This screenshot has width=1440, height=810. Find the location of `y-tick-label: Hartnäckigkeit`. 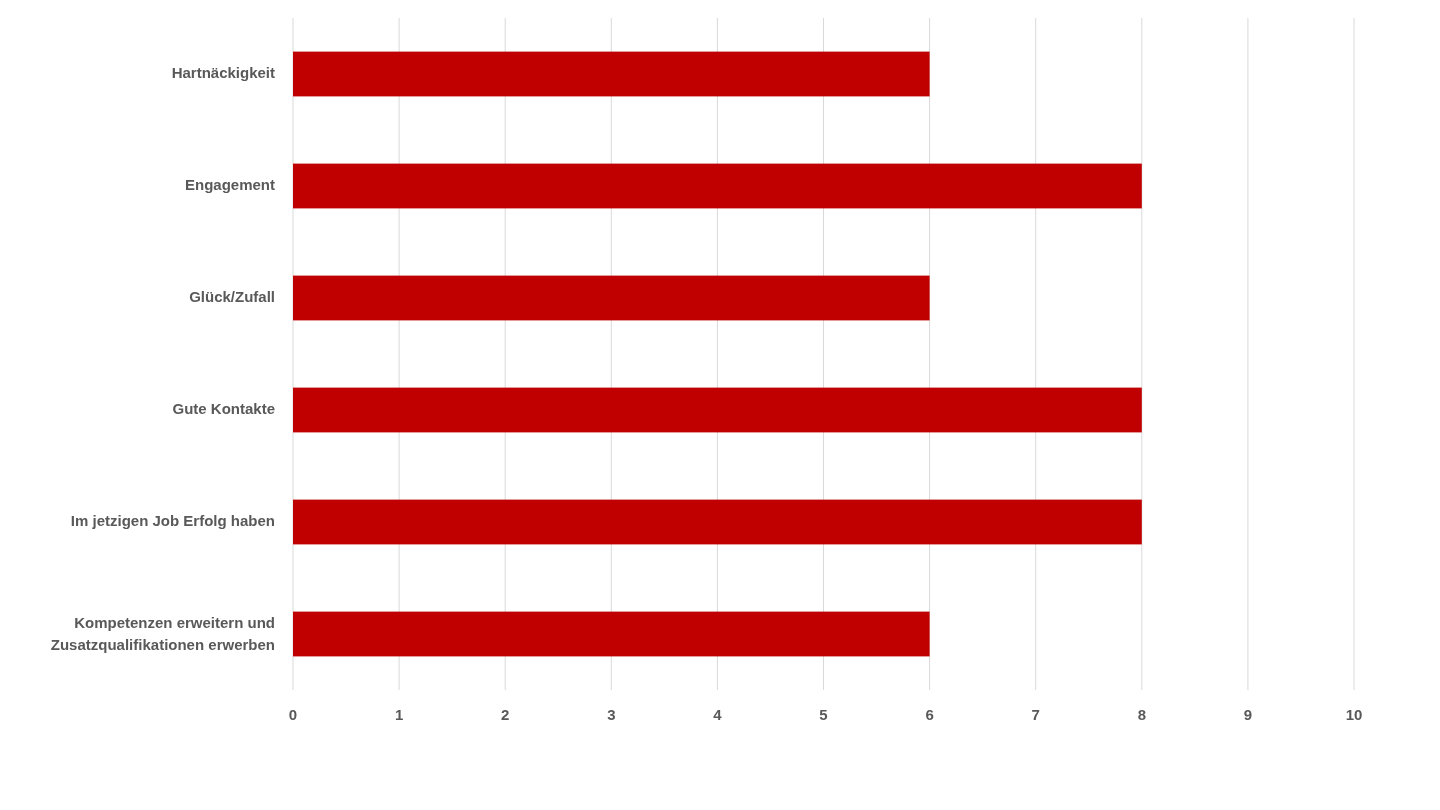

y-tick-label: Hartnäckigkeit is located at coordinates (223, 72).